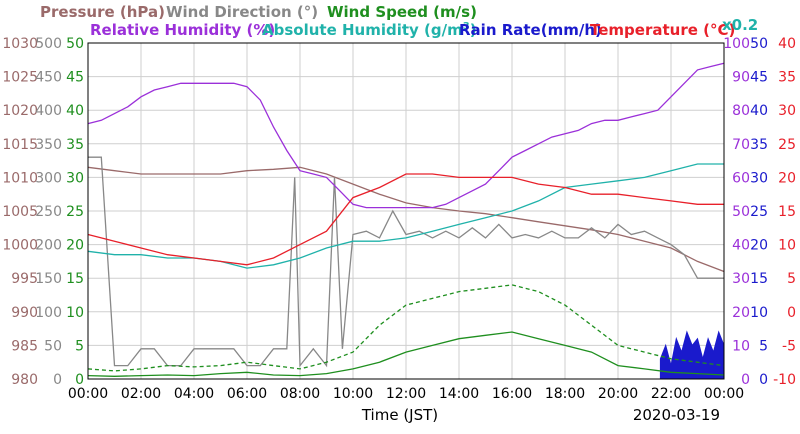  I want to click on pressure-tick-label: 1020, so click(20, 111).